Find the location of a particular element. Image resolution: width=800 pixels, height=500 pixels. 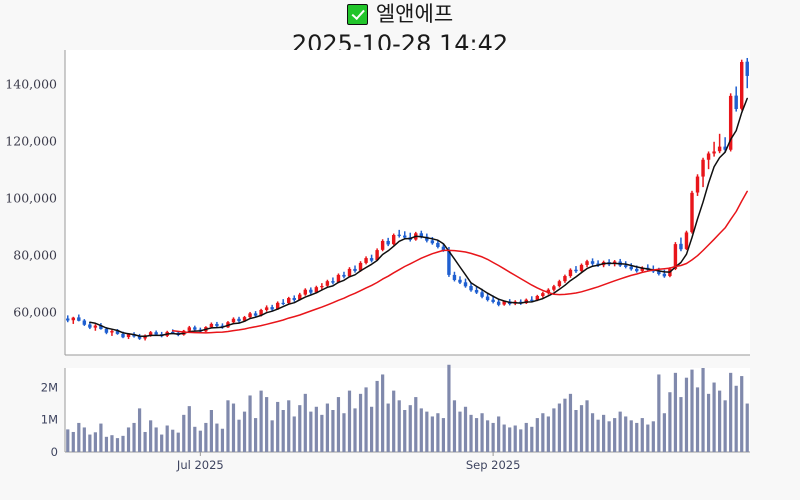

price-axis-tick: 60,000 is located at coordinates (35, 312).